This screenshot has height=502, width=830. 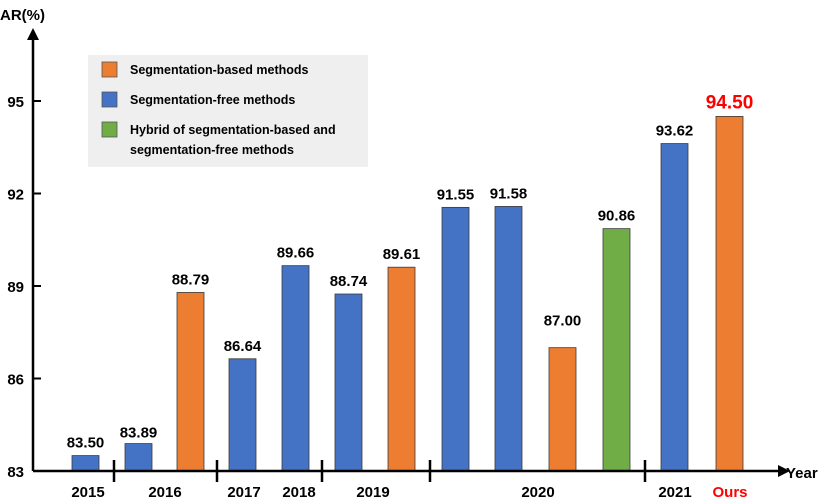 What do you see at coordinates (15, 195) in the screenshot?
I see `y-tick-label: 92` at bounding box center [15, 195].